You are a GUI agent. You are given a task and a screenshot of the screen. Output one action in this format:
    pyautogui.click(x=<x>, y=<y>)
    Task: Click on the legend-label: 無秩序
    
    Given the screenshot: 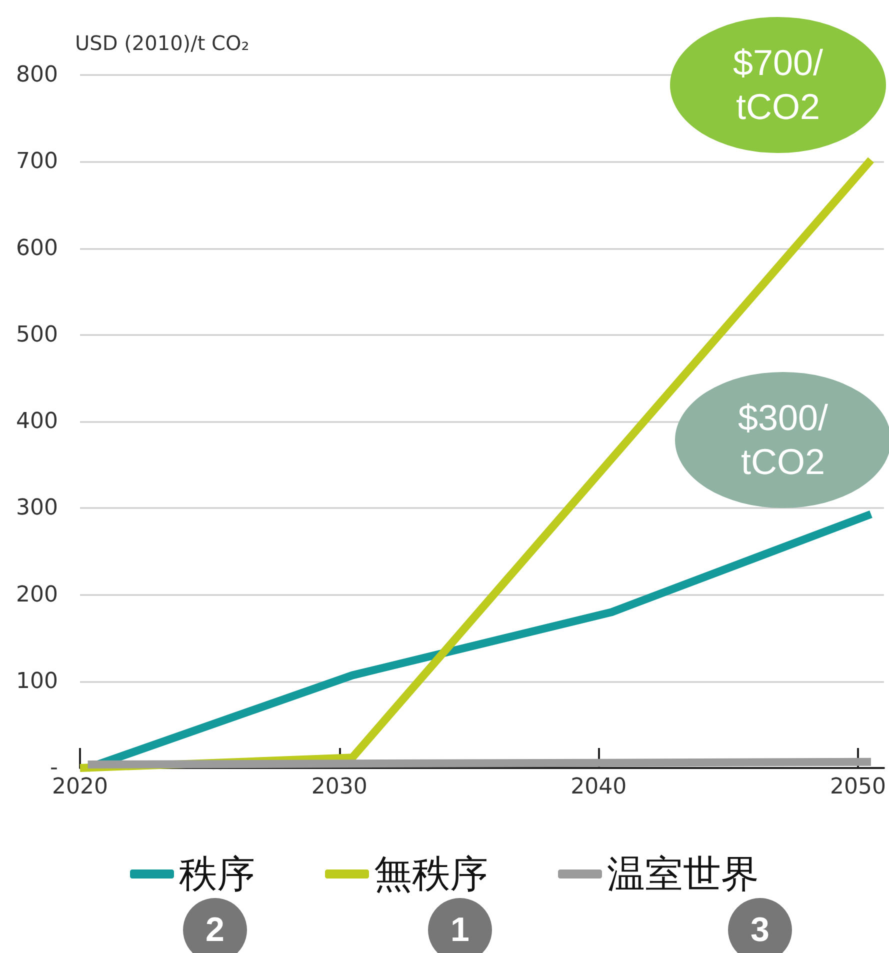 What is the action you would take?
    pyautogui.click(x=431, y=874)
    